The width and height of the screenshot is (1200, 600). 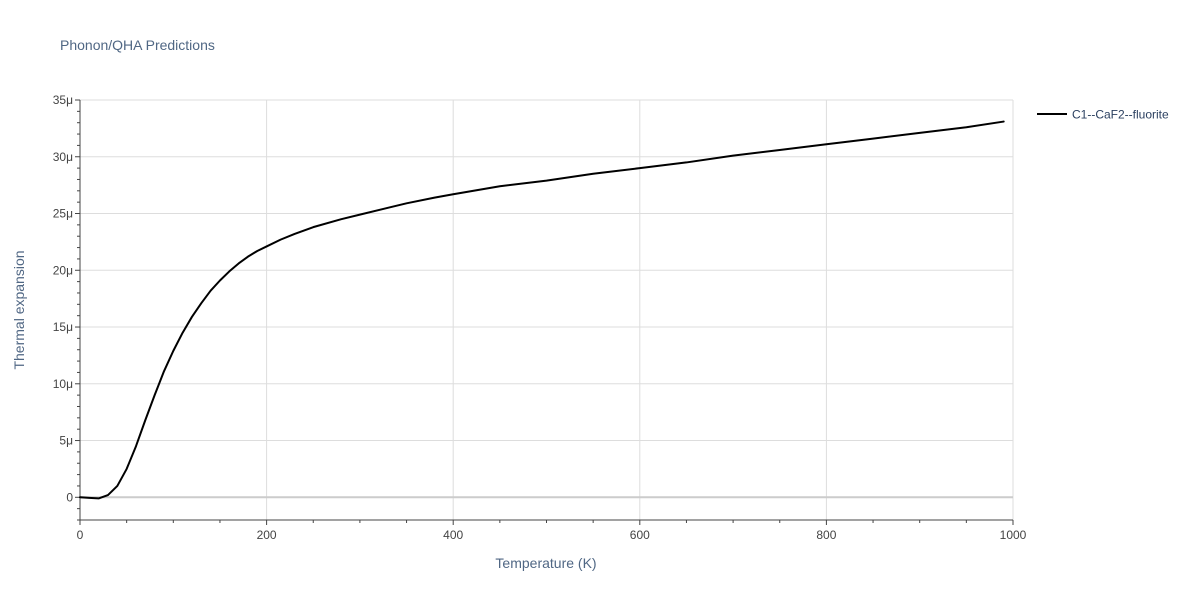 What do you see at coordinates (66, 441) in the screenshot?
I see `y-tick-label: 5μ` at bounding box center [66, 441].